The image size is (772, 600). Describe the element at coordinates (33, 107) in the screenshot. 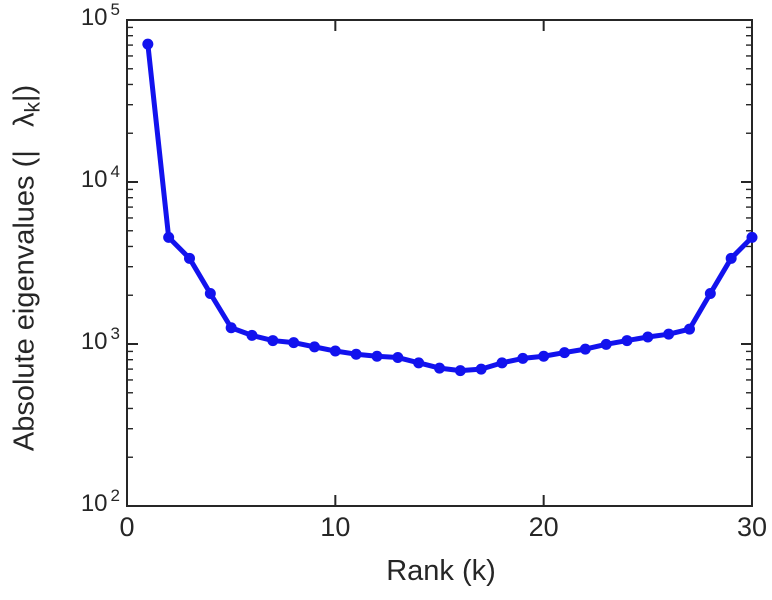

I see `lambda-subscript: k` at that location.